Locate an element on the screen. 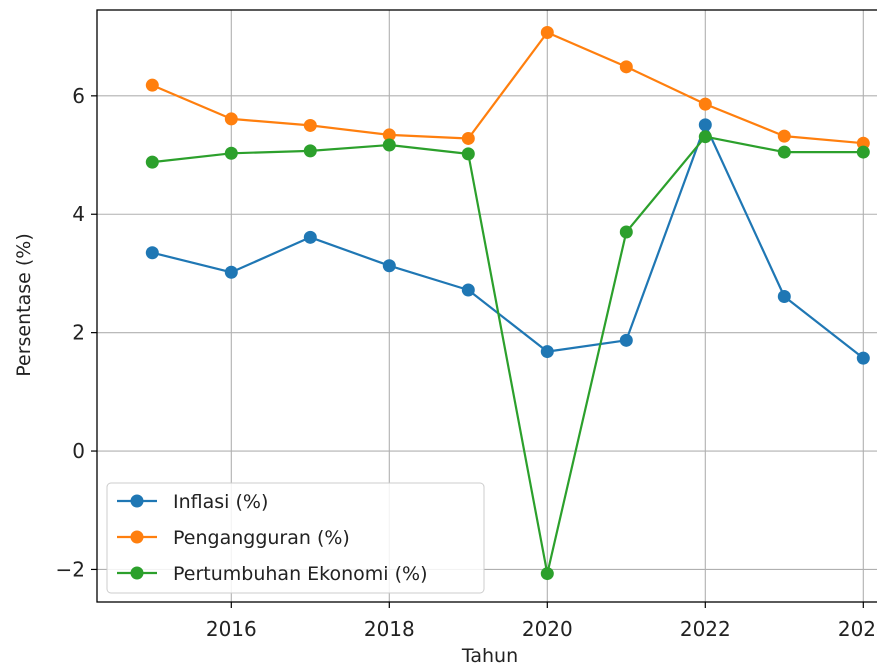 The image size is (877, 666). legend-label: Pertumbuhan Ekonomi (%) is located at coordinates (300, 574).